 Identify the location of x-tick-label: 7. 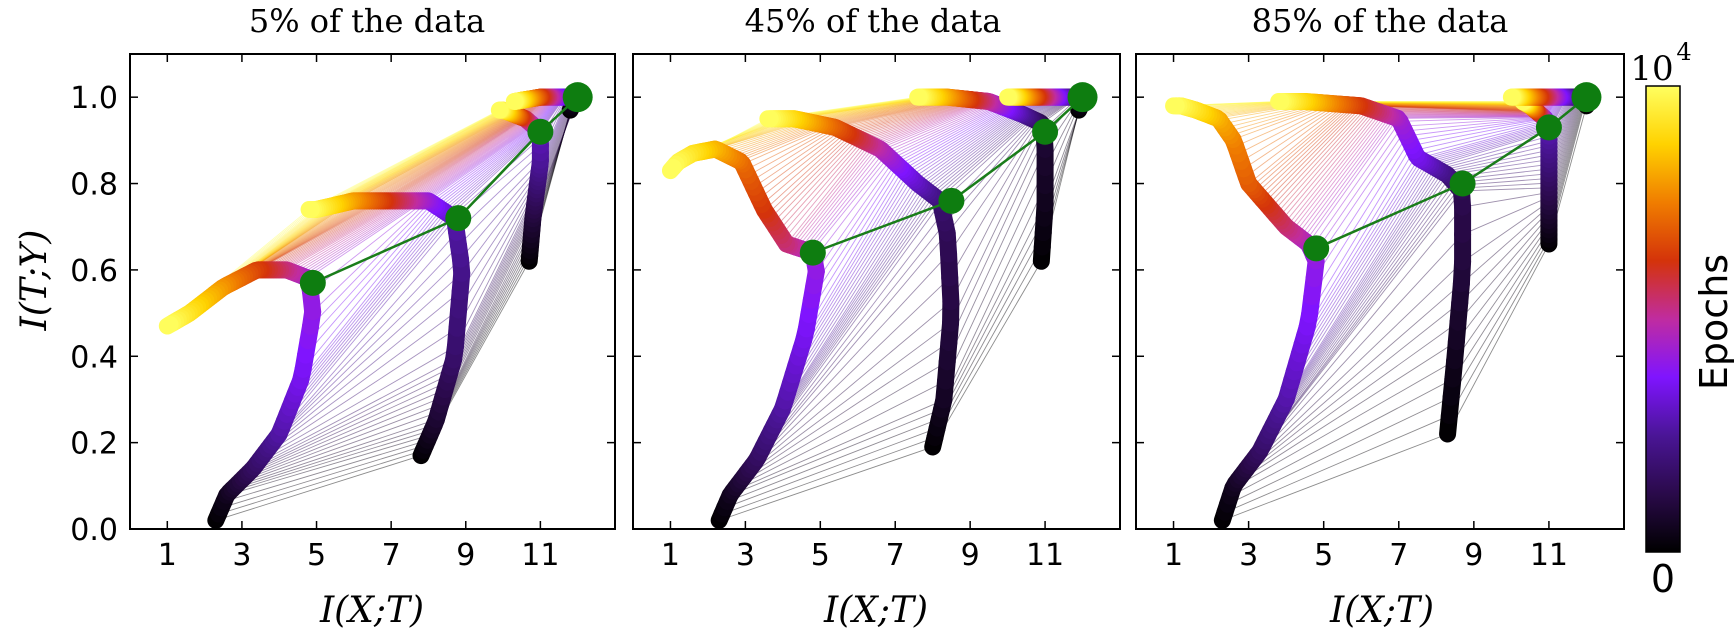
(895, 555).